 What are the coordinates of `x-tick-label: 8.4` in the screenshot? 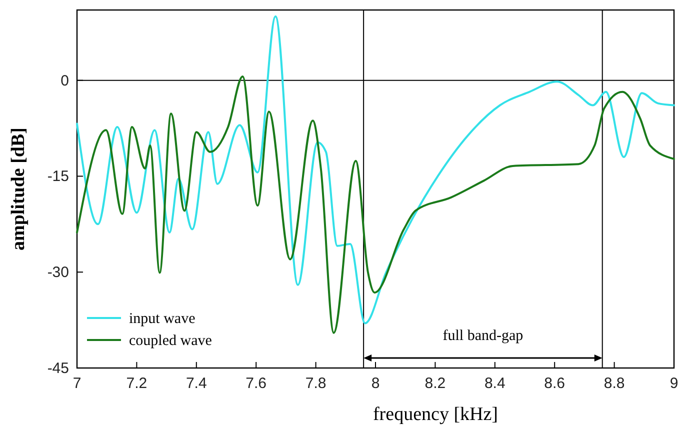 It's located at (495, 383).